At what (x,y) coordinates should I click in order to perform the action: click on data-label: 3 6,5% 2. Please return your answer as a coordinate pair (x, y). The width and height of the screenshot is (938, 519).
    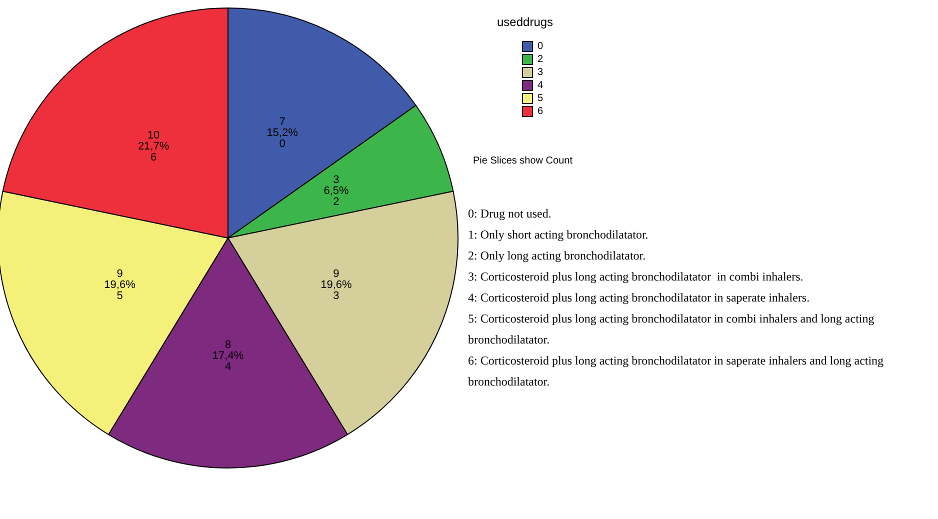
    Looking at the image, I should click on (336, 191).